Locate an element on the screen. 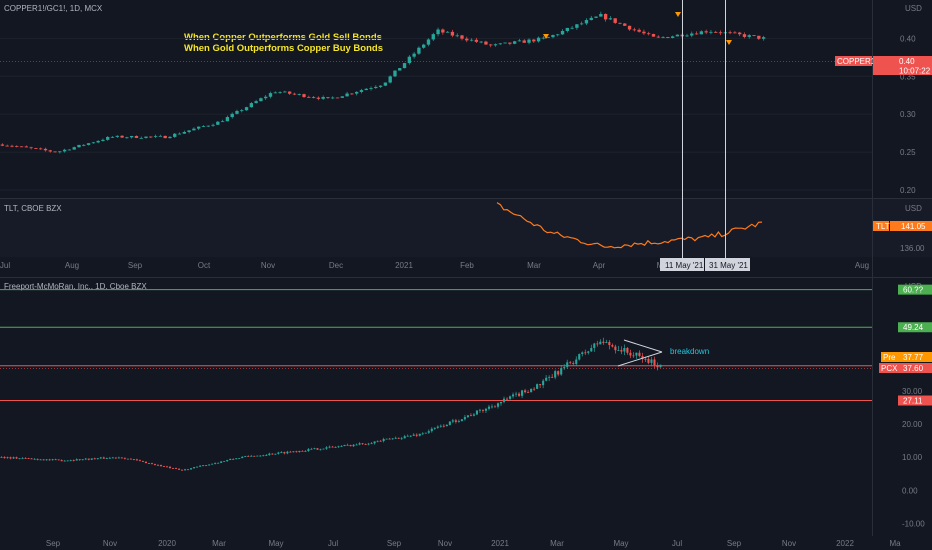 The image size is (932, 550). level-tag is located at coordinates (915, 289).